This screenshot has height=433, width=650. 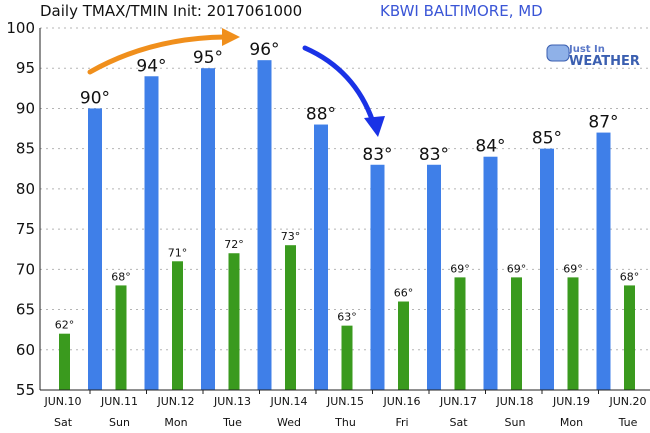 I want to click on tmax-data-label: 90°, so click(x=95, y=98).